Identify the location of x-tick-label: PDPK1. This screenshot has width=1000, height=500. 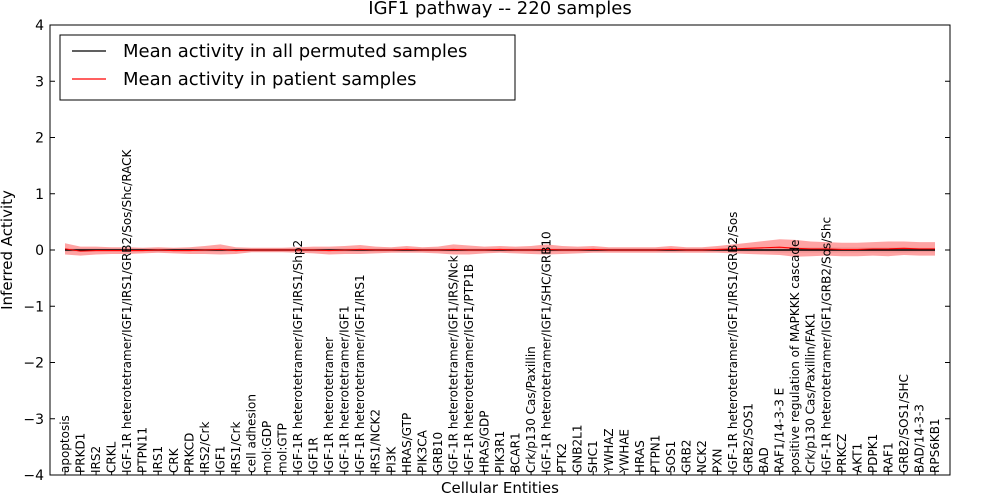
(873, 453).